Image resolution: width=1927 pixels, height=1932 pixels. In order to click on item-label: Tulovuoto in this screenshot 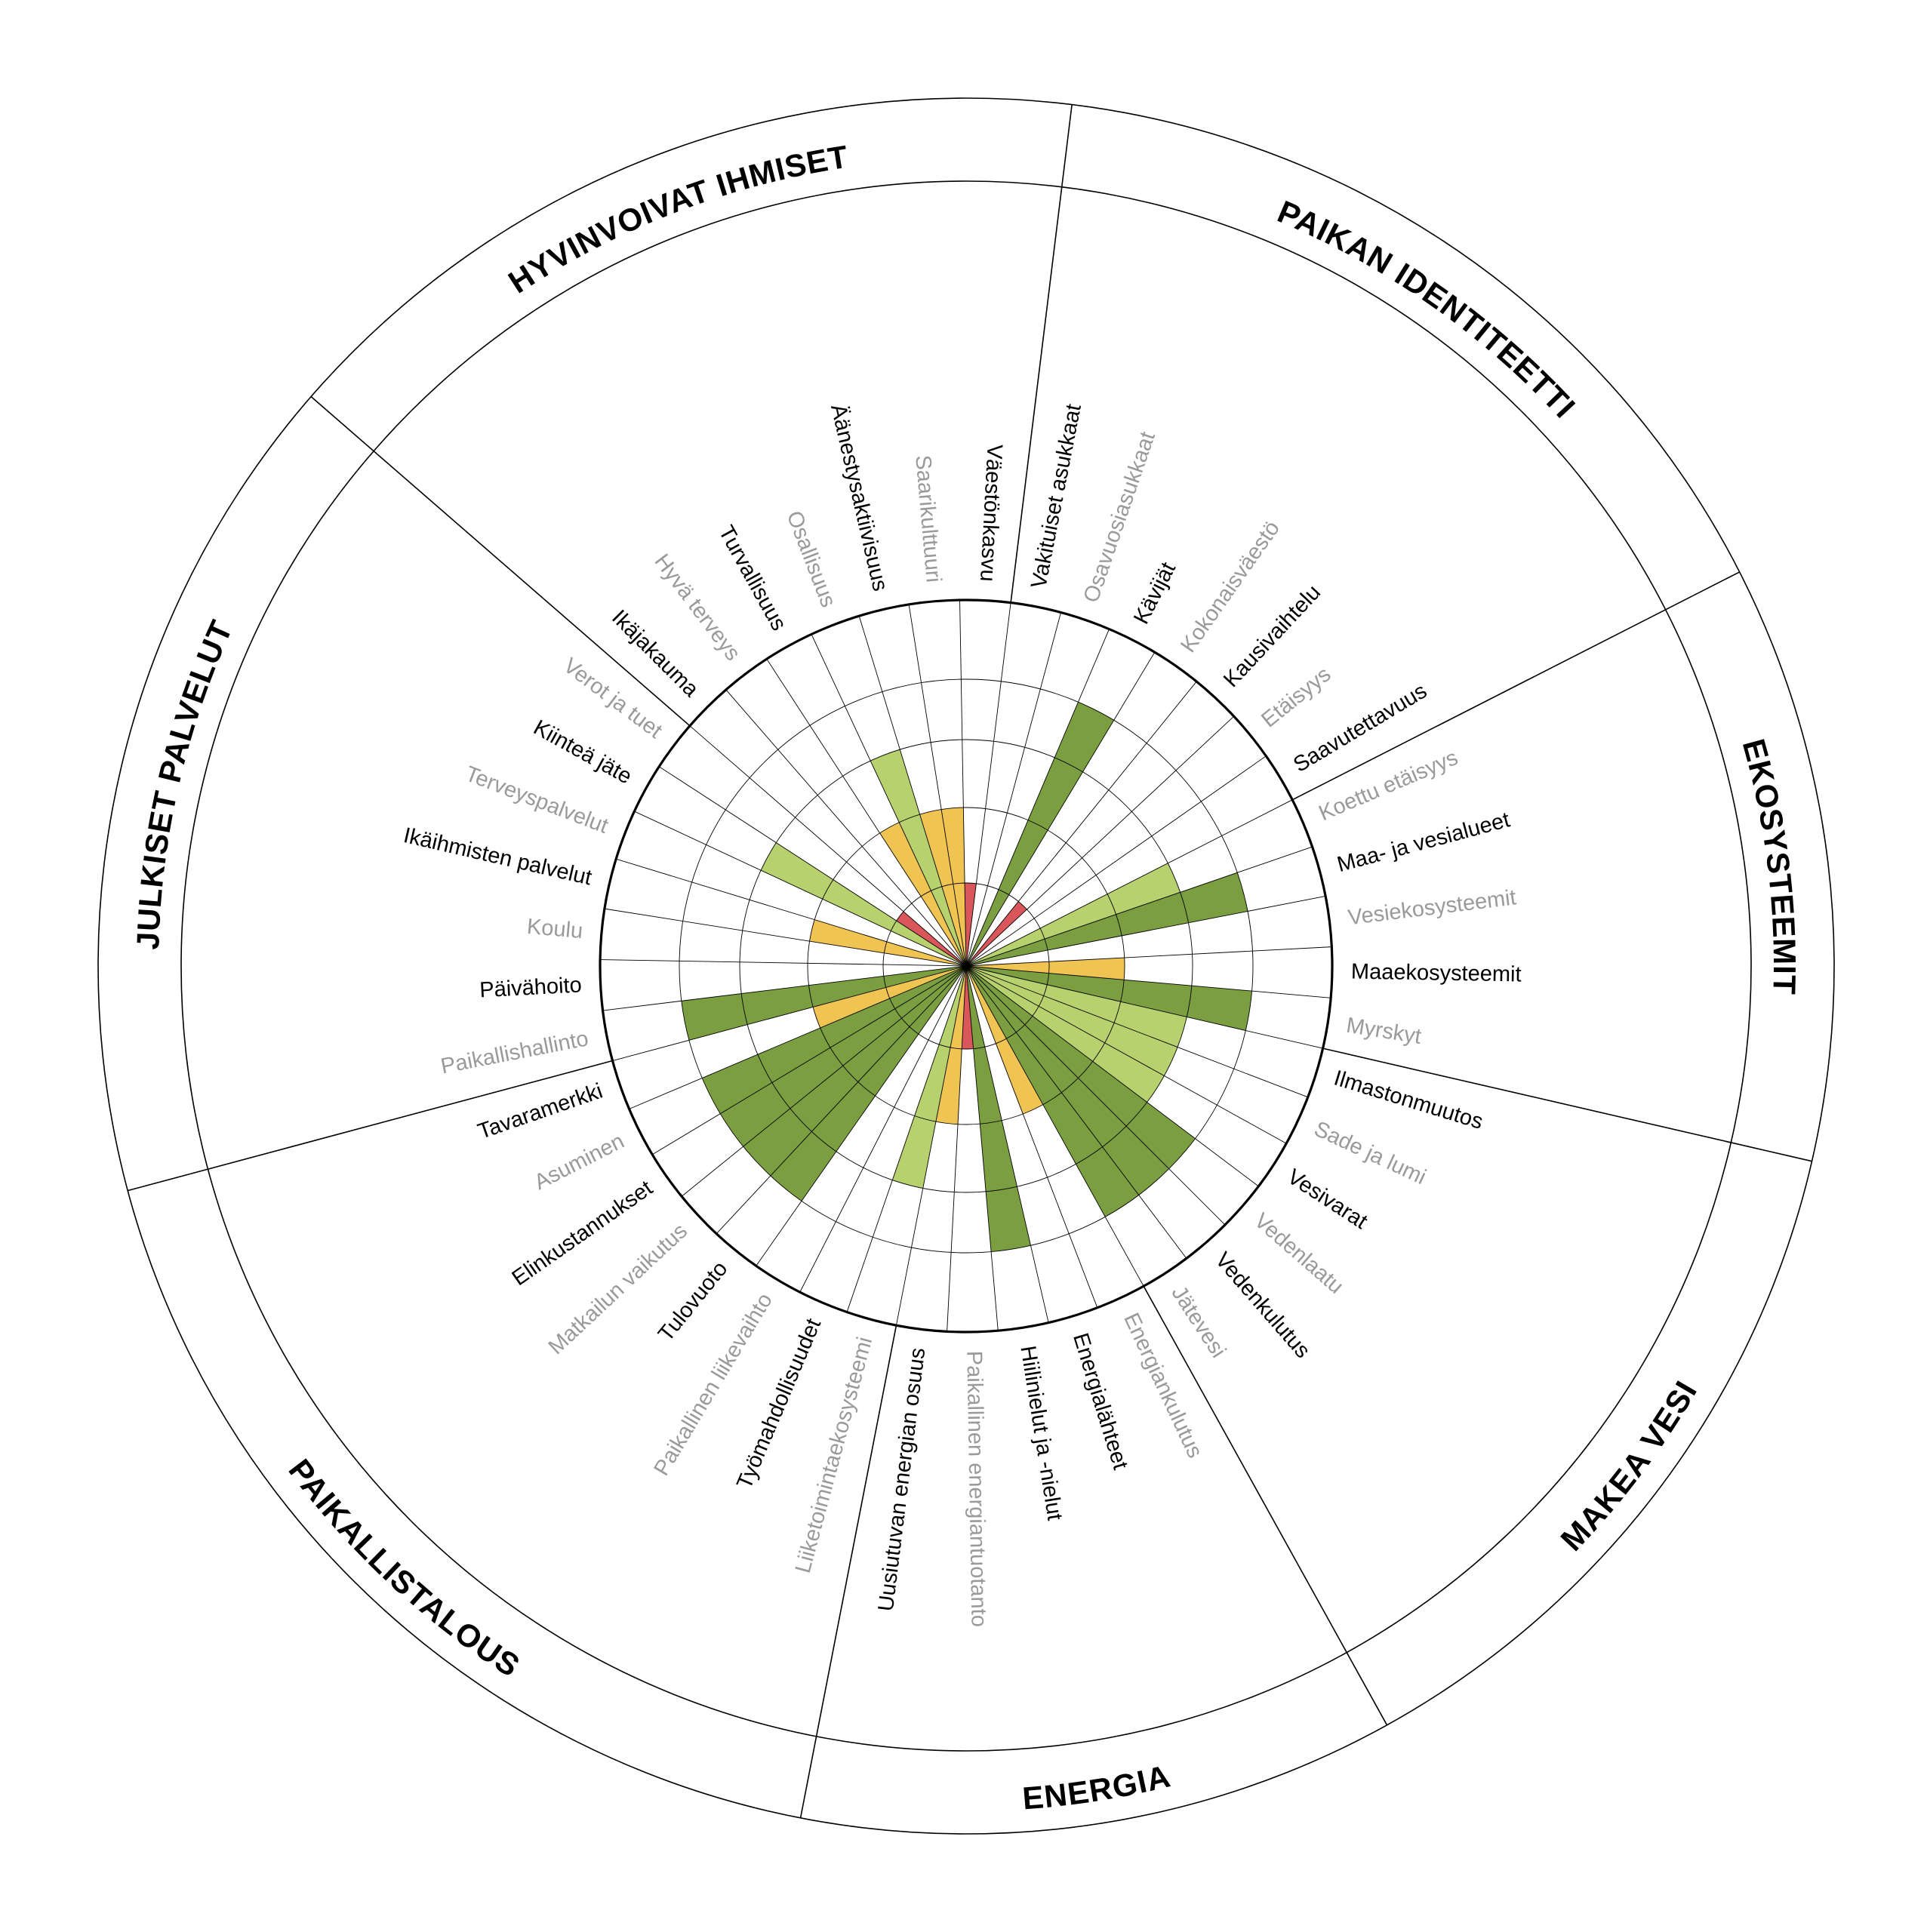, I will do `click(693, 1301)`.